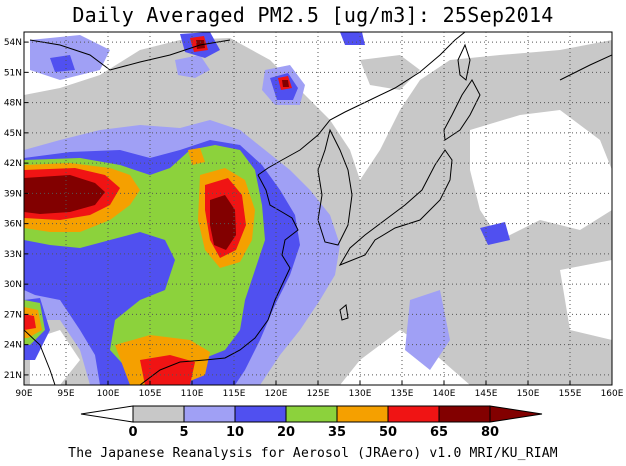  I want to click on lon-tick-label: 100E, so click(108, 394).